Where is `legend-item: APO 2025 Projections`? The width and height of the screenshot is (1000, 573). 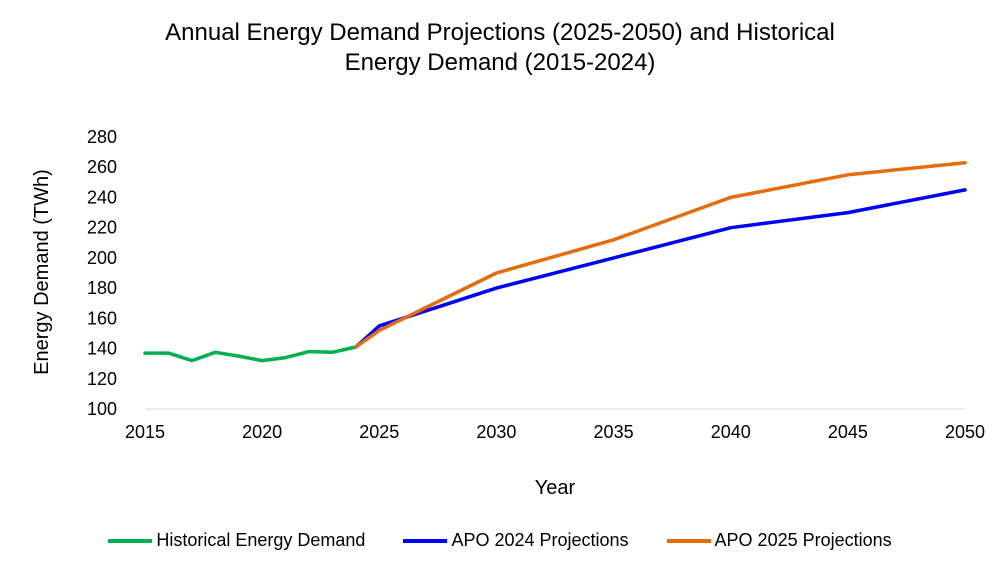
legend-item: APO 2025 Projections is located at coordinates (779, 540).